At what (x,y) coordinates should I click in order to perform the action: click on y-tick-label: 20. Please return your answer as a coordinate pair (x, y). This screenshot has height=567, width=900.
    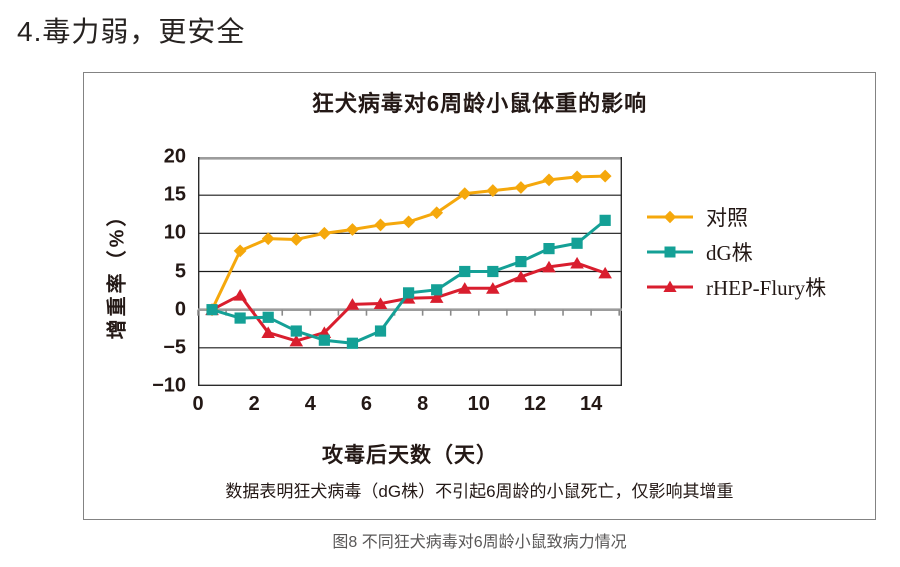
    Looking at the image, I should click on (174, 156).